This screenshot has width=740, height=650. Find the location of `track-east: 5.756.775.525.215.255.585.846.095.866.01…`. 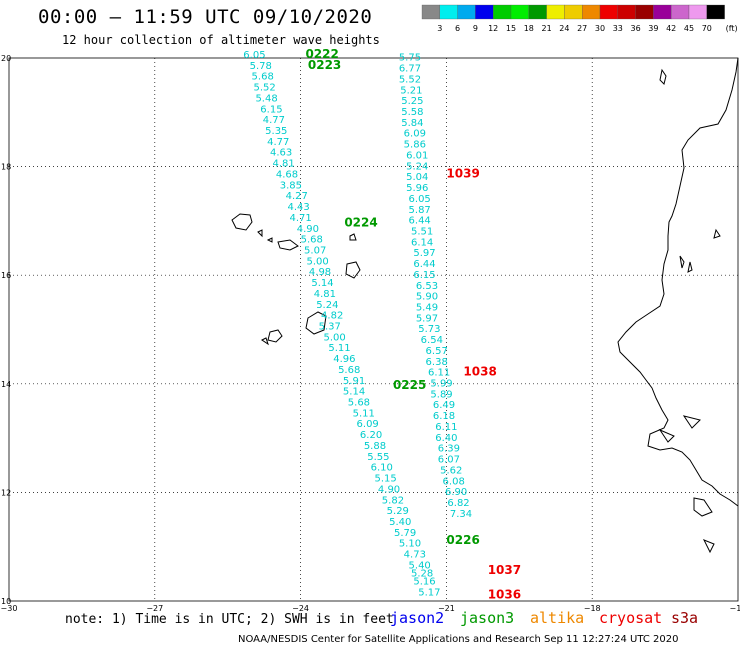

track-east: 5.756.775.525.215.255.585.846.095.866.01… is located at coordinates (435, 286).